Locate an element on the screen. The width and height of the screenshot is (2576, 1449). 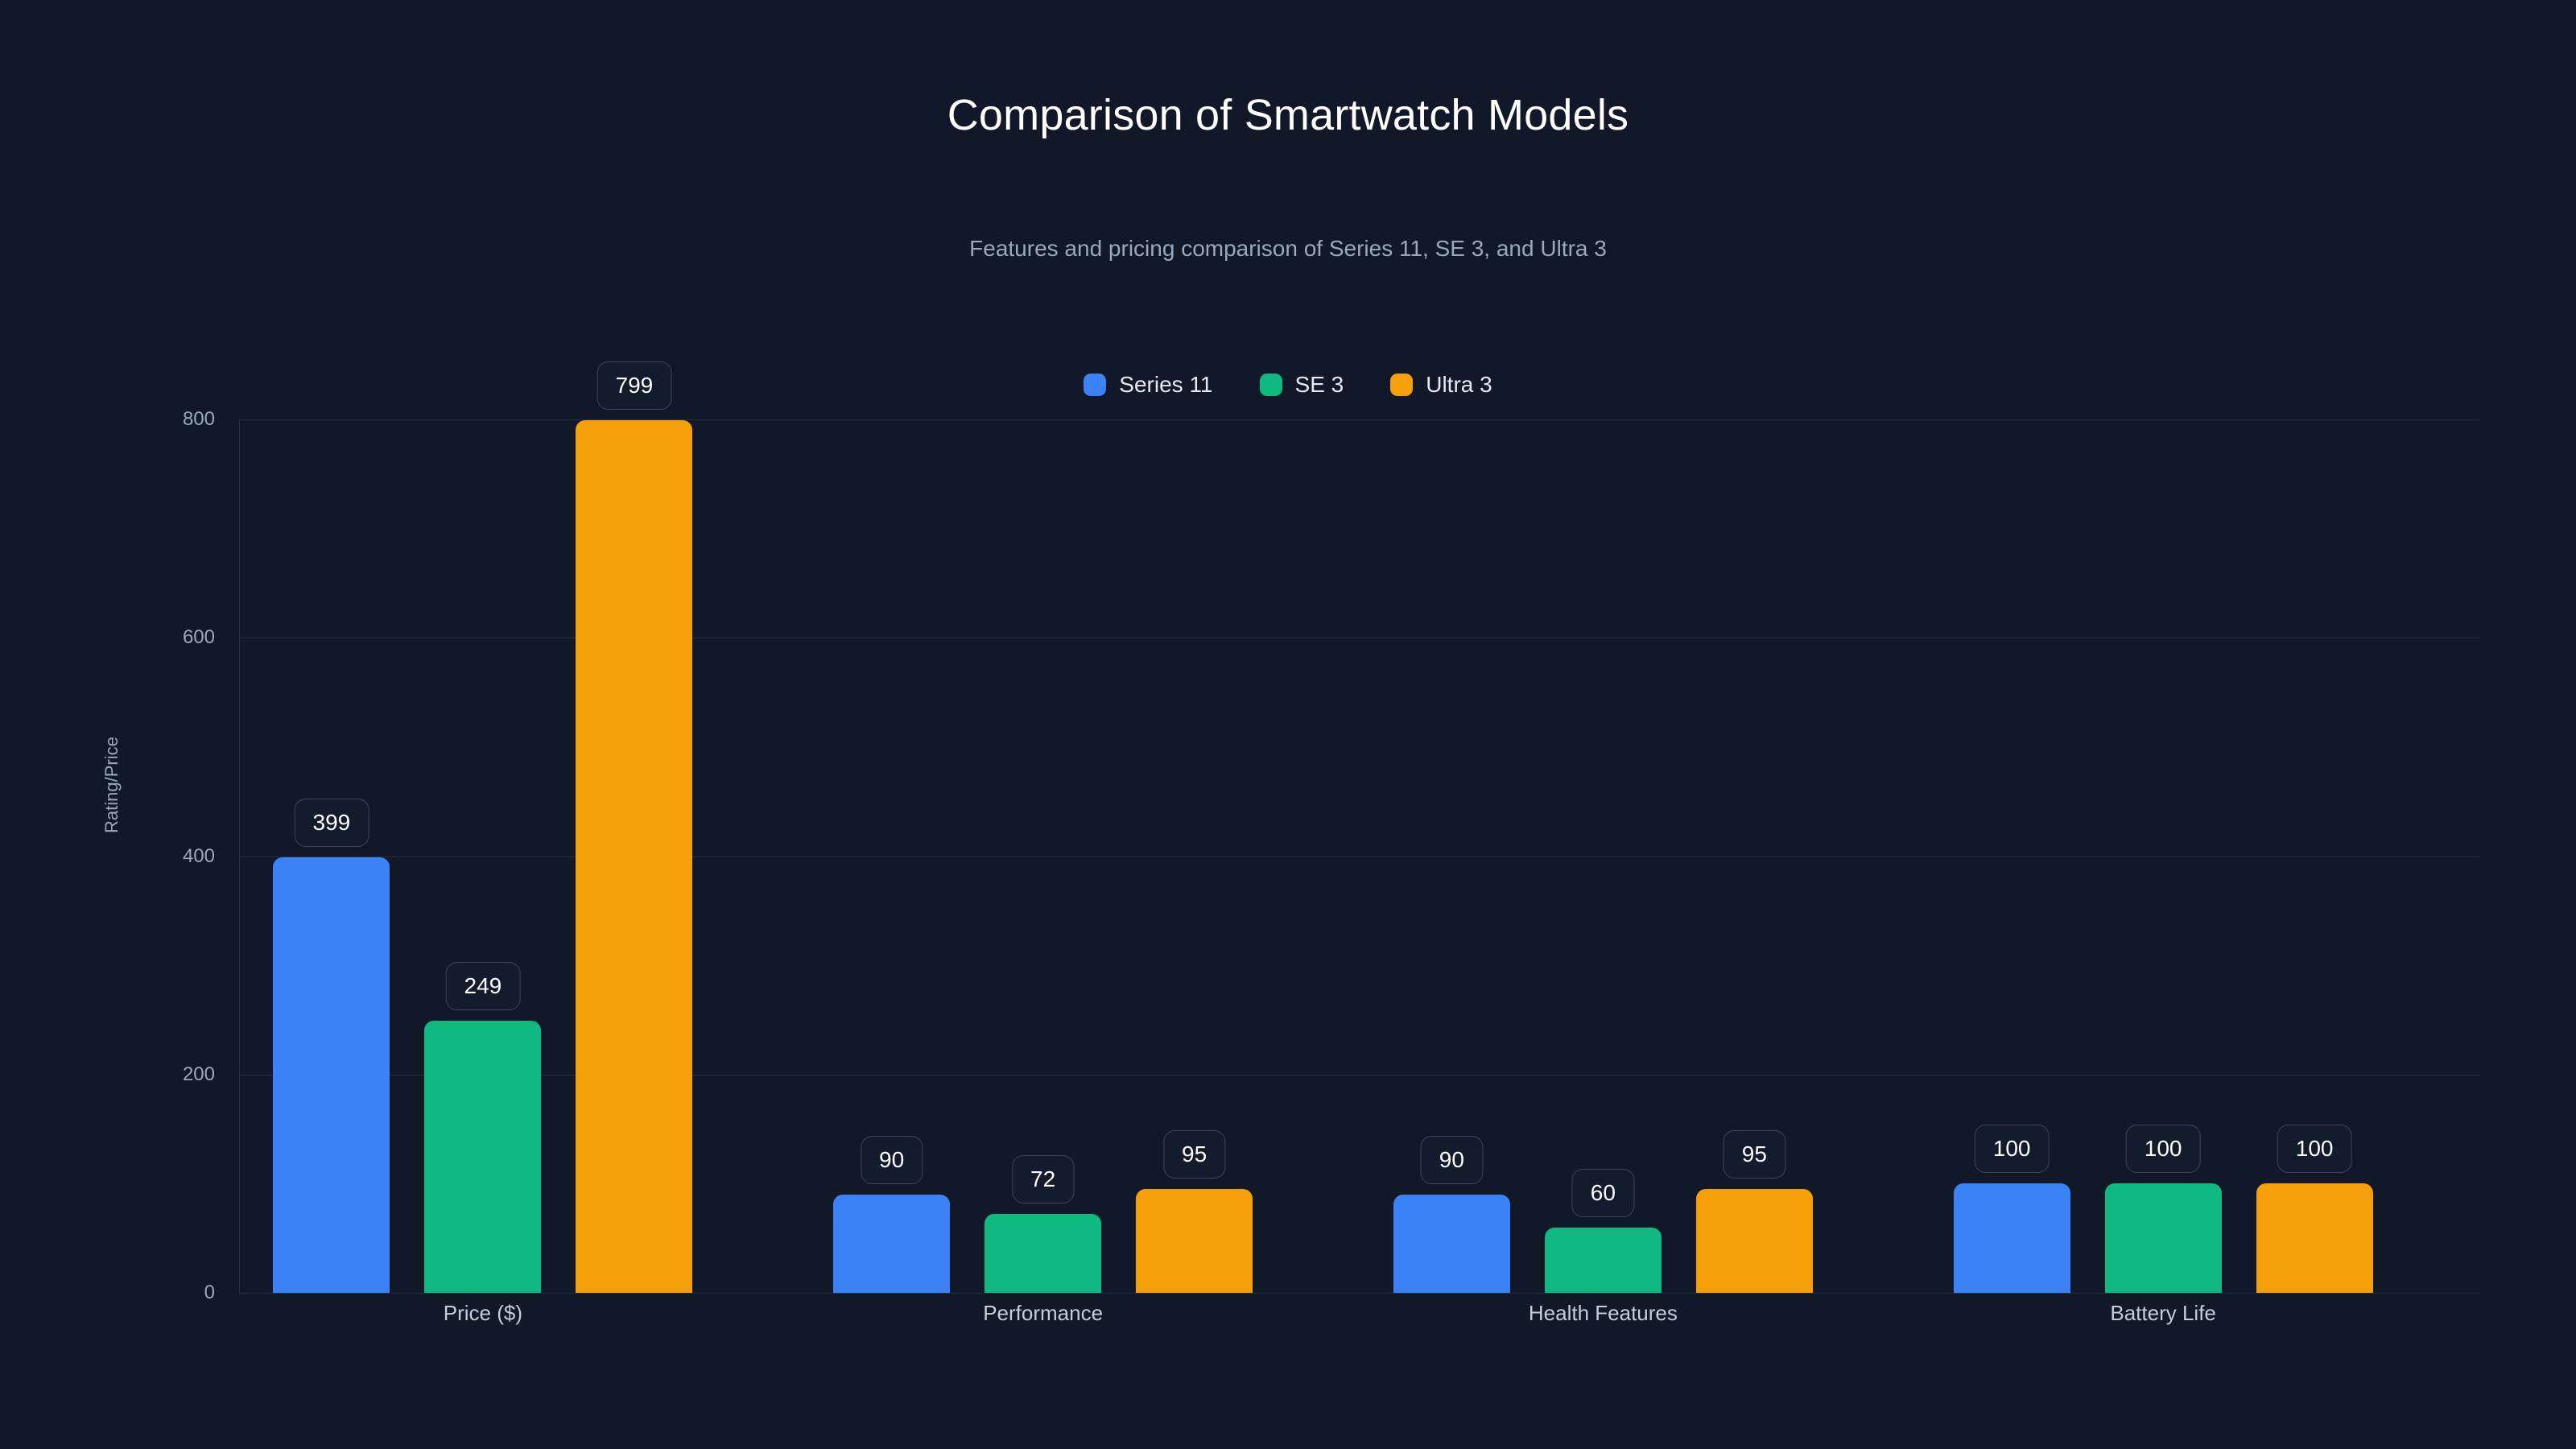
chart-legend: Series 11 SE 3 Ultra 3 is located at coordinates (1288, 385).